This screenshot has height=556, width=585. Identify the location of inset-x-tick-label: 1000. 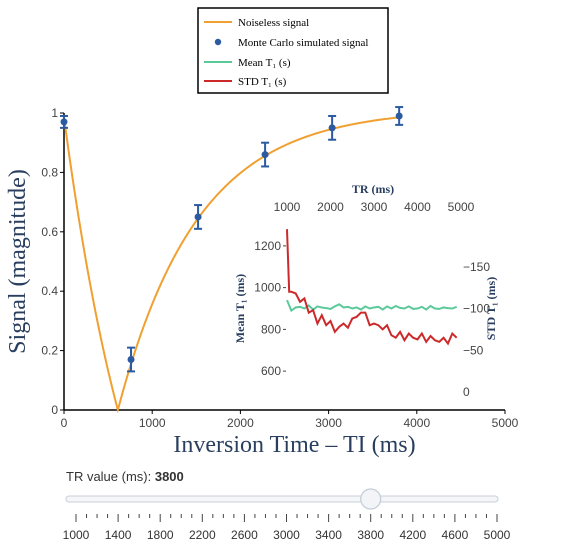
(287, 207).